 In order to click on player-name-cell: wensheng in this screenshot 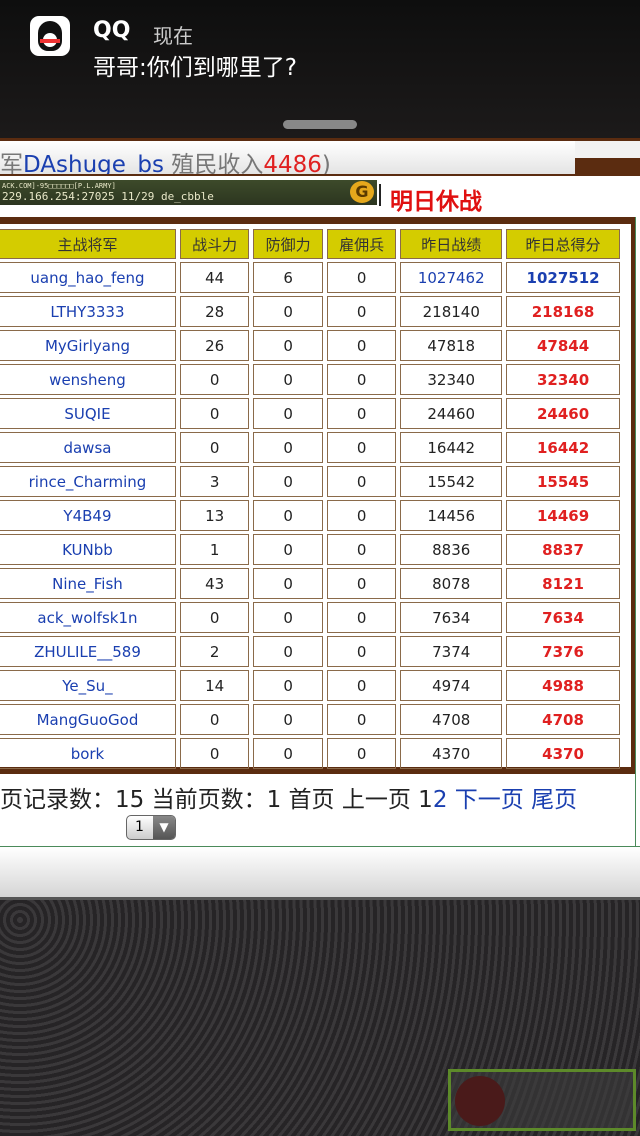, I will do `click(88, 379)`.